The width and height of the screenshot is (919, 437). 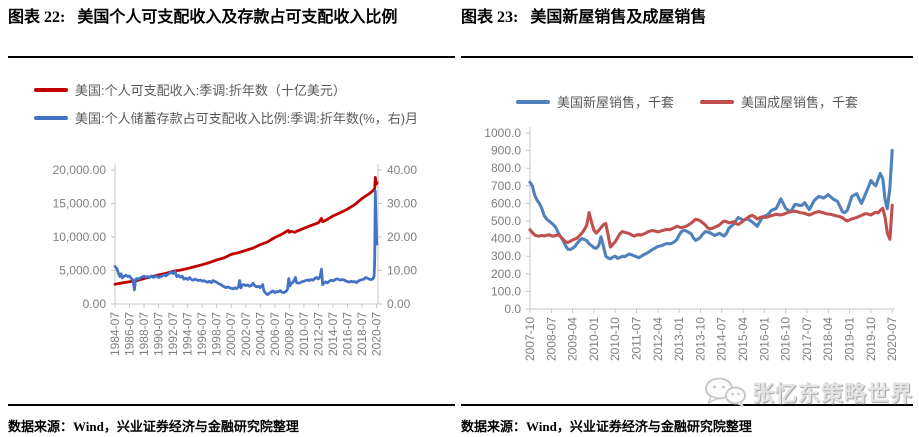 What do you see at coordinates (153, 426) in the screenshot?
I see `figure-22-source: 数据来源：Wind，兴业证券经济与金融研究院整理` at bounding box center [153, 426].